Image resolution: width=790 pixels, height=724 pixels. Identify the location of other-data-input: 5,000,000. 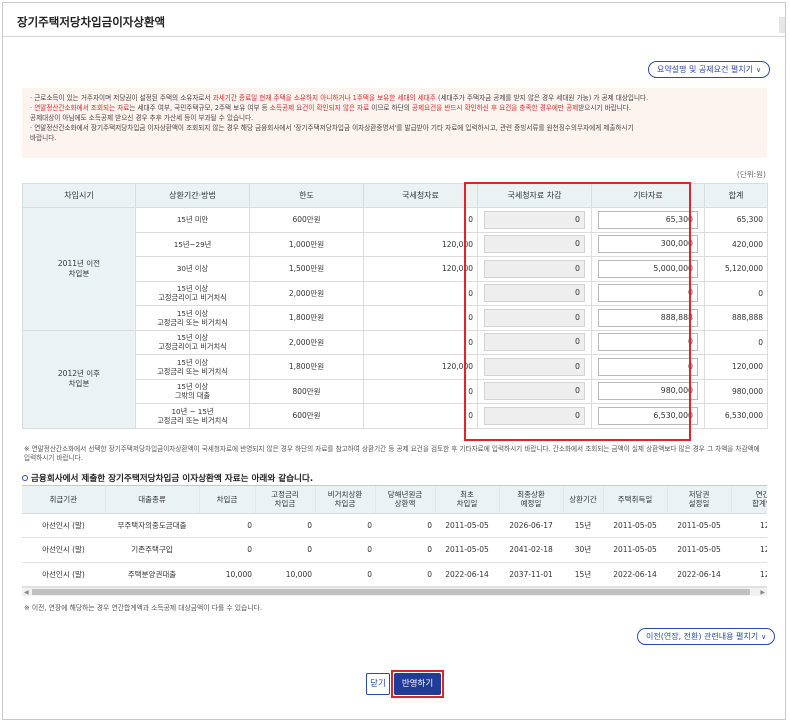
(648, 268).